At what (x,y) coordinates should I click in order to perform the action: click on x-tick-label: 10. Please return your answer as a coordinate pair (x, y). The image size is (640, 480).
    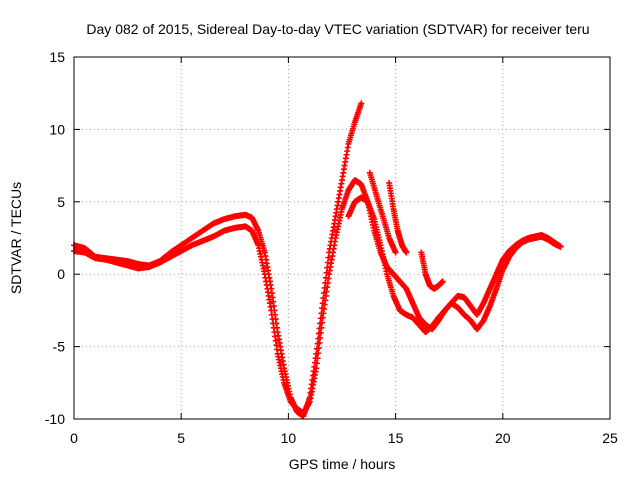
    Looking at the image, I should click on (289, 438).